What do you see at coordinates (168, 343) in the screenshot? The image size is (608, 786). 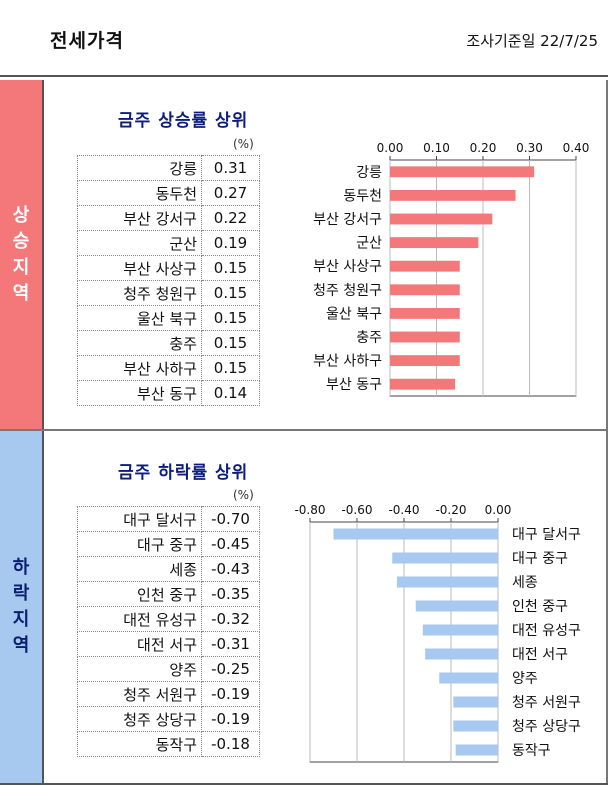 I see `table-row: 충주 0.15` at bounding box center [168, 343].